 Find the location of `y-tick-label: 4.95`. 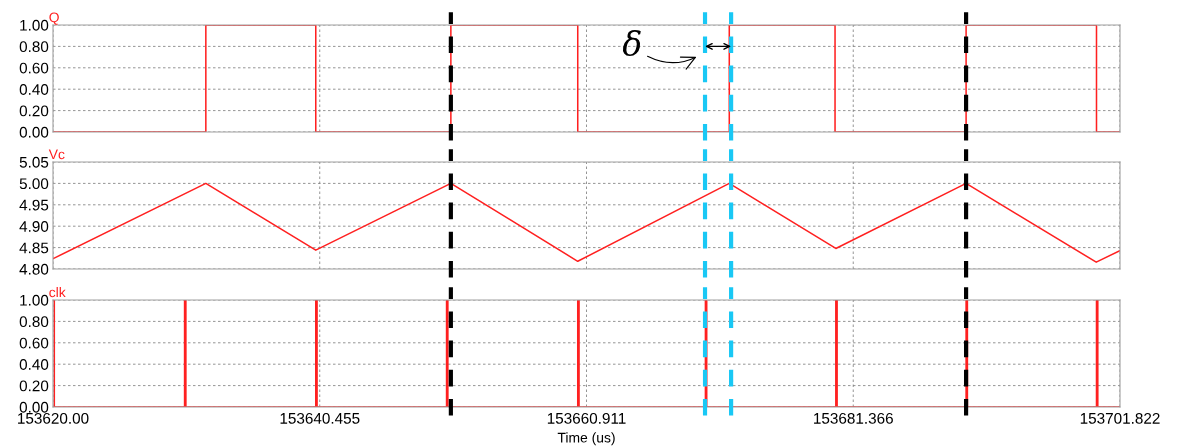

y-tick-label: 4.95 is located at coordinates (34, 205).